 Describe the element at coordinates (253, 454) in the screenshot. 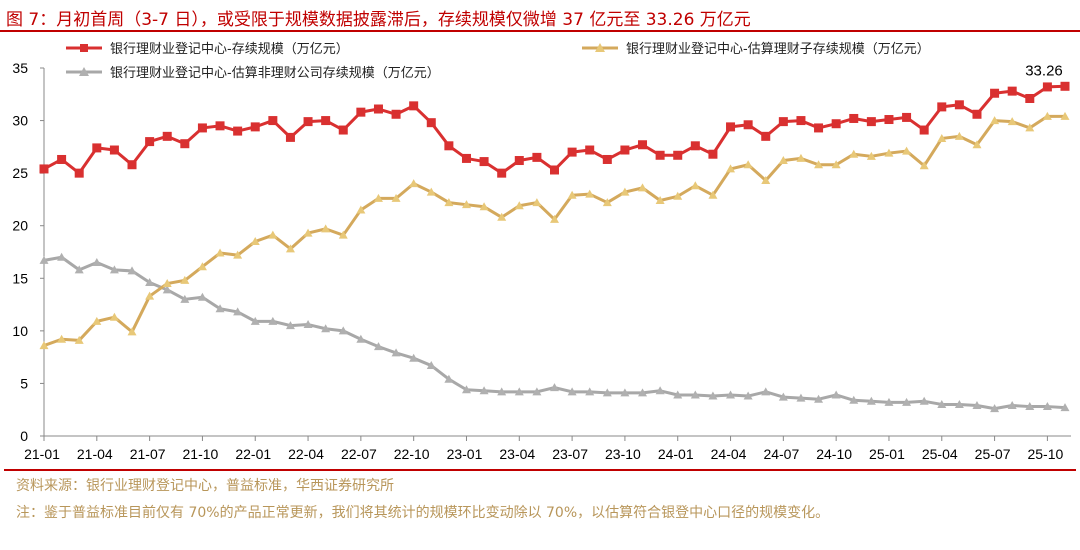

I see `x-tick-label: 22-01` at that location.